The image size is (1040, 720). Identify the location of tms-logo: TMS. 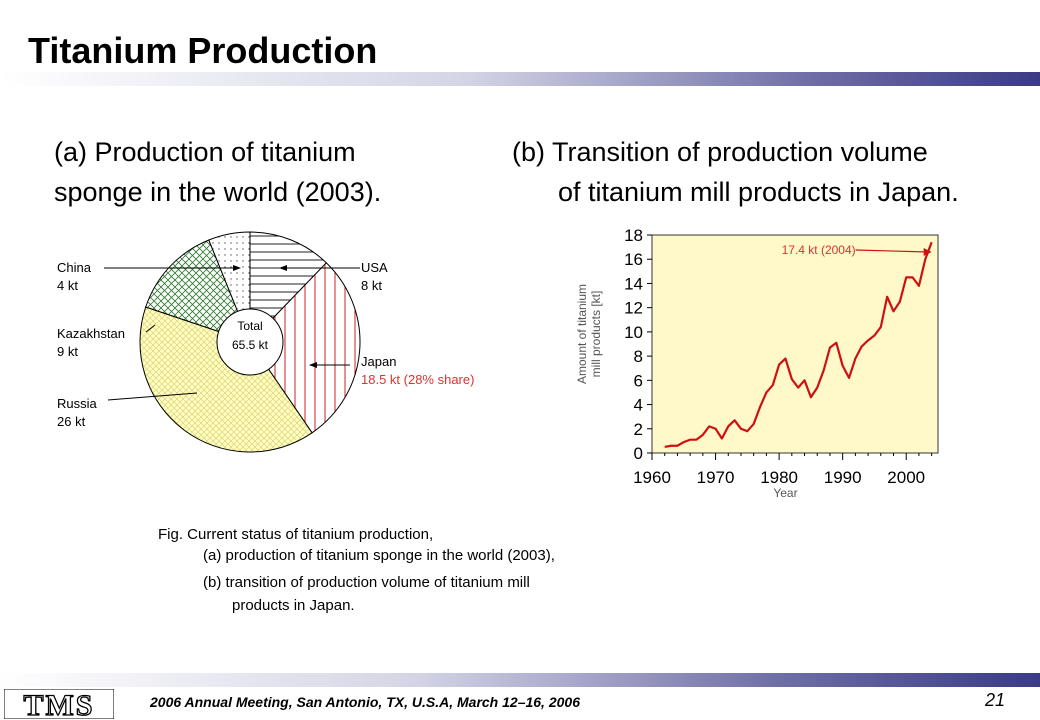
(59, 704).